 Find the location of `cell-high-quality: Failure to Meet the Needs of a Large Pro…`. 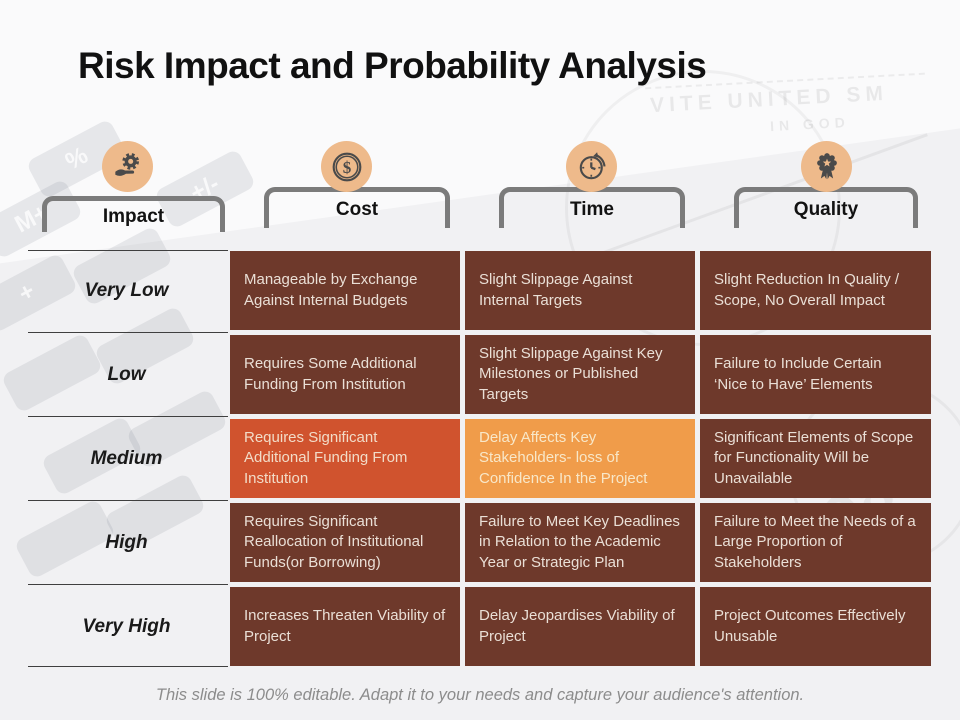

cell-high-quality: Failure to Meet the Needs of a Large Pro… is located at coordinates (815, 542).